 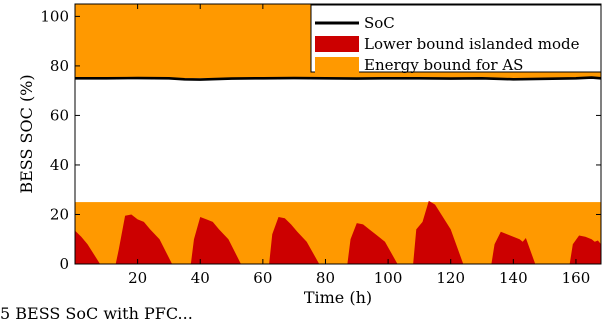 What do you see at coordinates (379, 23) in the screenshot?
I see `legend-label-soc: SoC` at bounding box center [379, 23].